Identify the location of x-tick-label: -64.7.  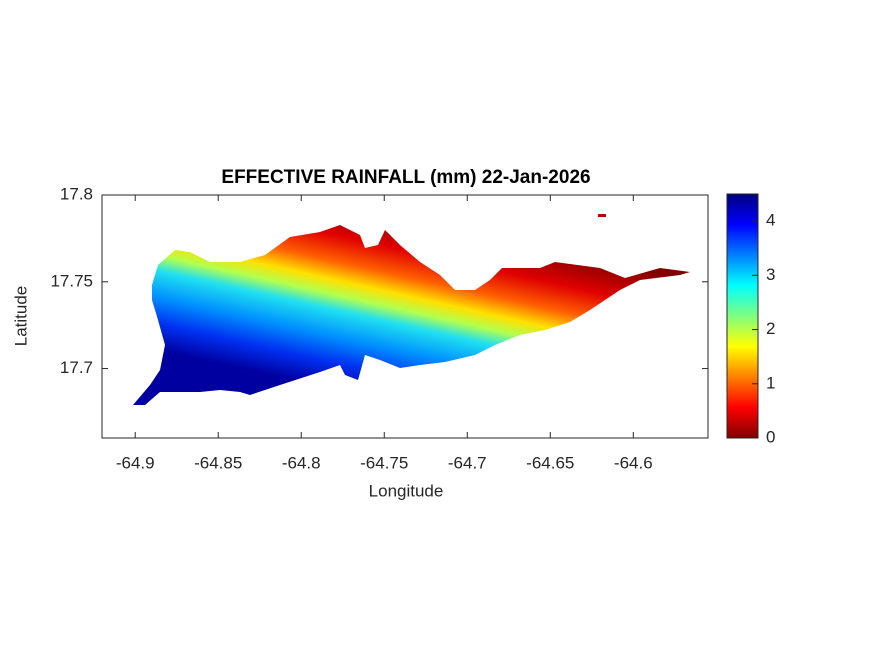
(467, 462).